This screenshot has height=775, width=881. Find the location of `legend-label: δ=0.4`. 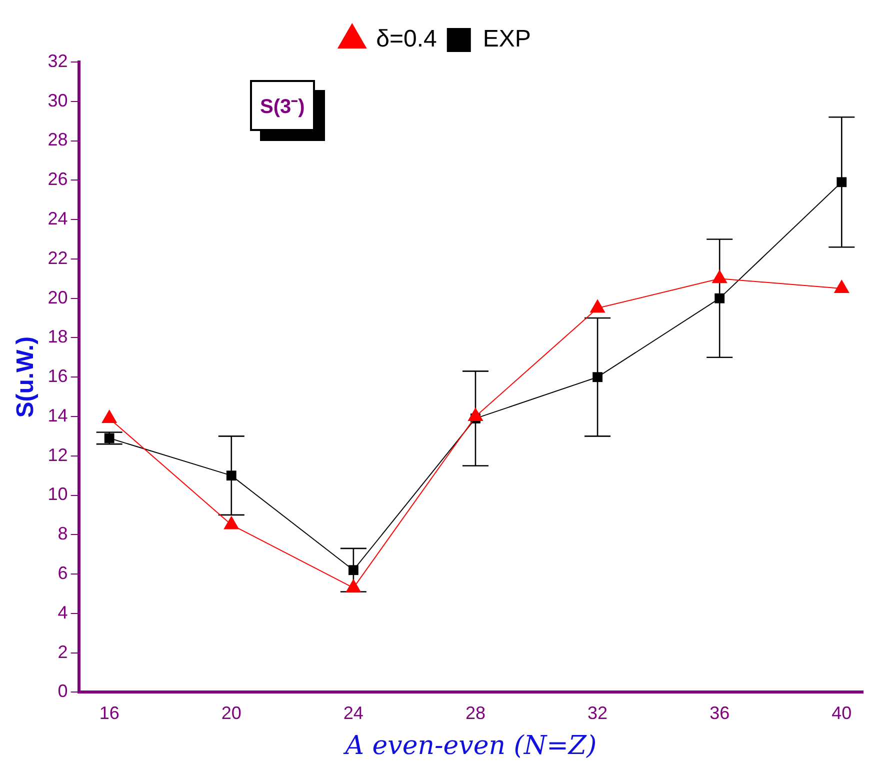

legend-label: δ=0.4 is located at coordinates (406, 39).